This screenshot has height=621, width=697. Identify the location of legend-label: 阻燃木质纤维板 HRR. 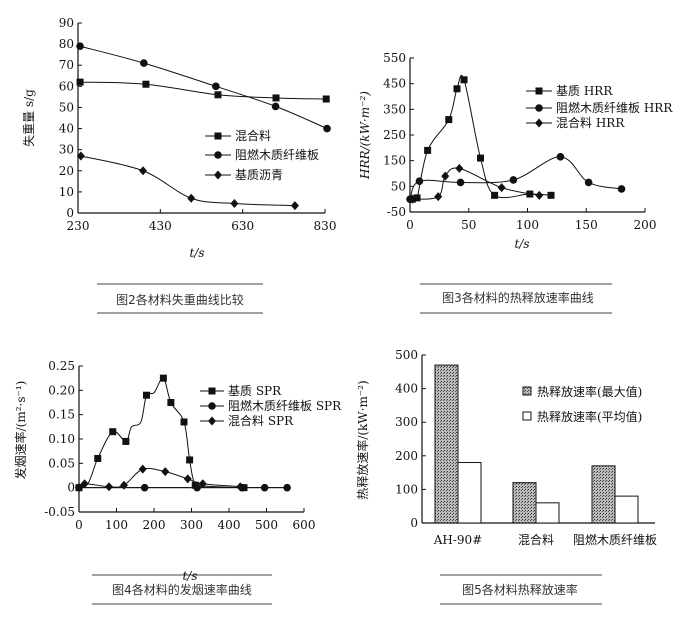
(614, 107).